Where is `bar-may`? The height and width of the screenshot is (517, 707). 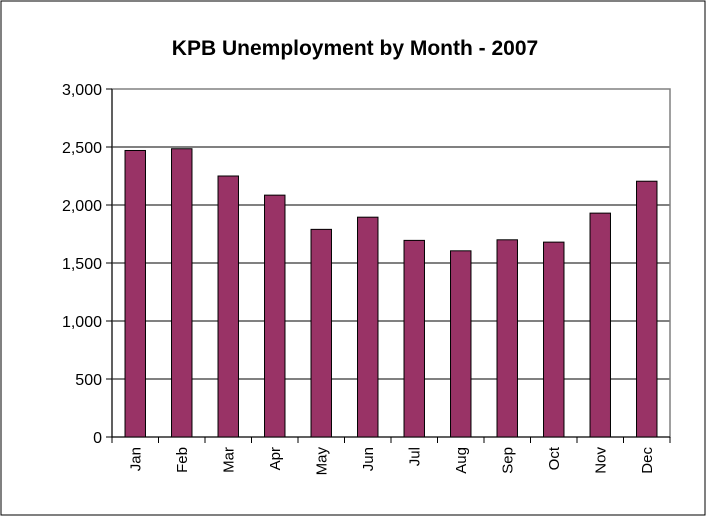 bar-may is located at coordinates (321, 333).